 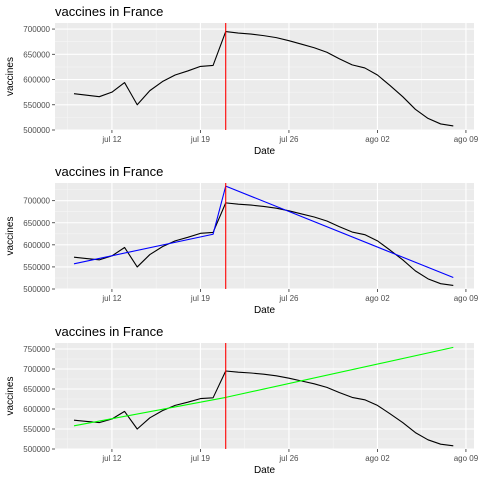 I want to click on y-tick-label: 750000, so click(x=36, y=349).